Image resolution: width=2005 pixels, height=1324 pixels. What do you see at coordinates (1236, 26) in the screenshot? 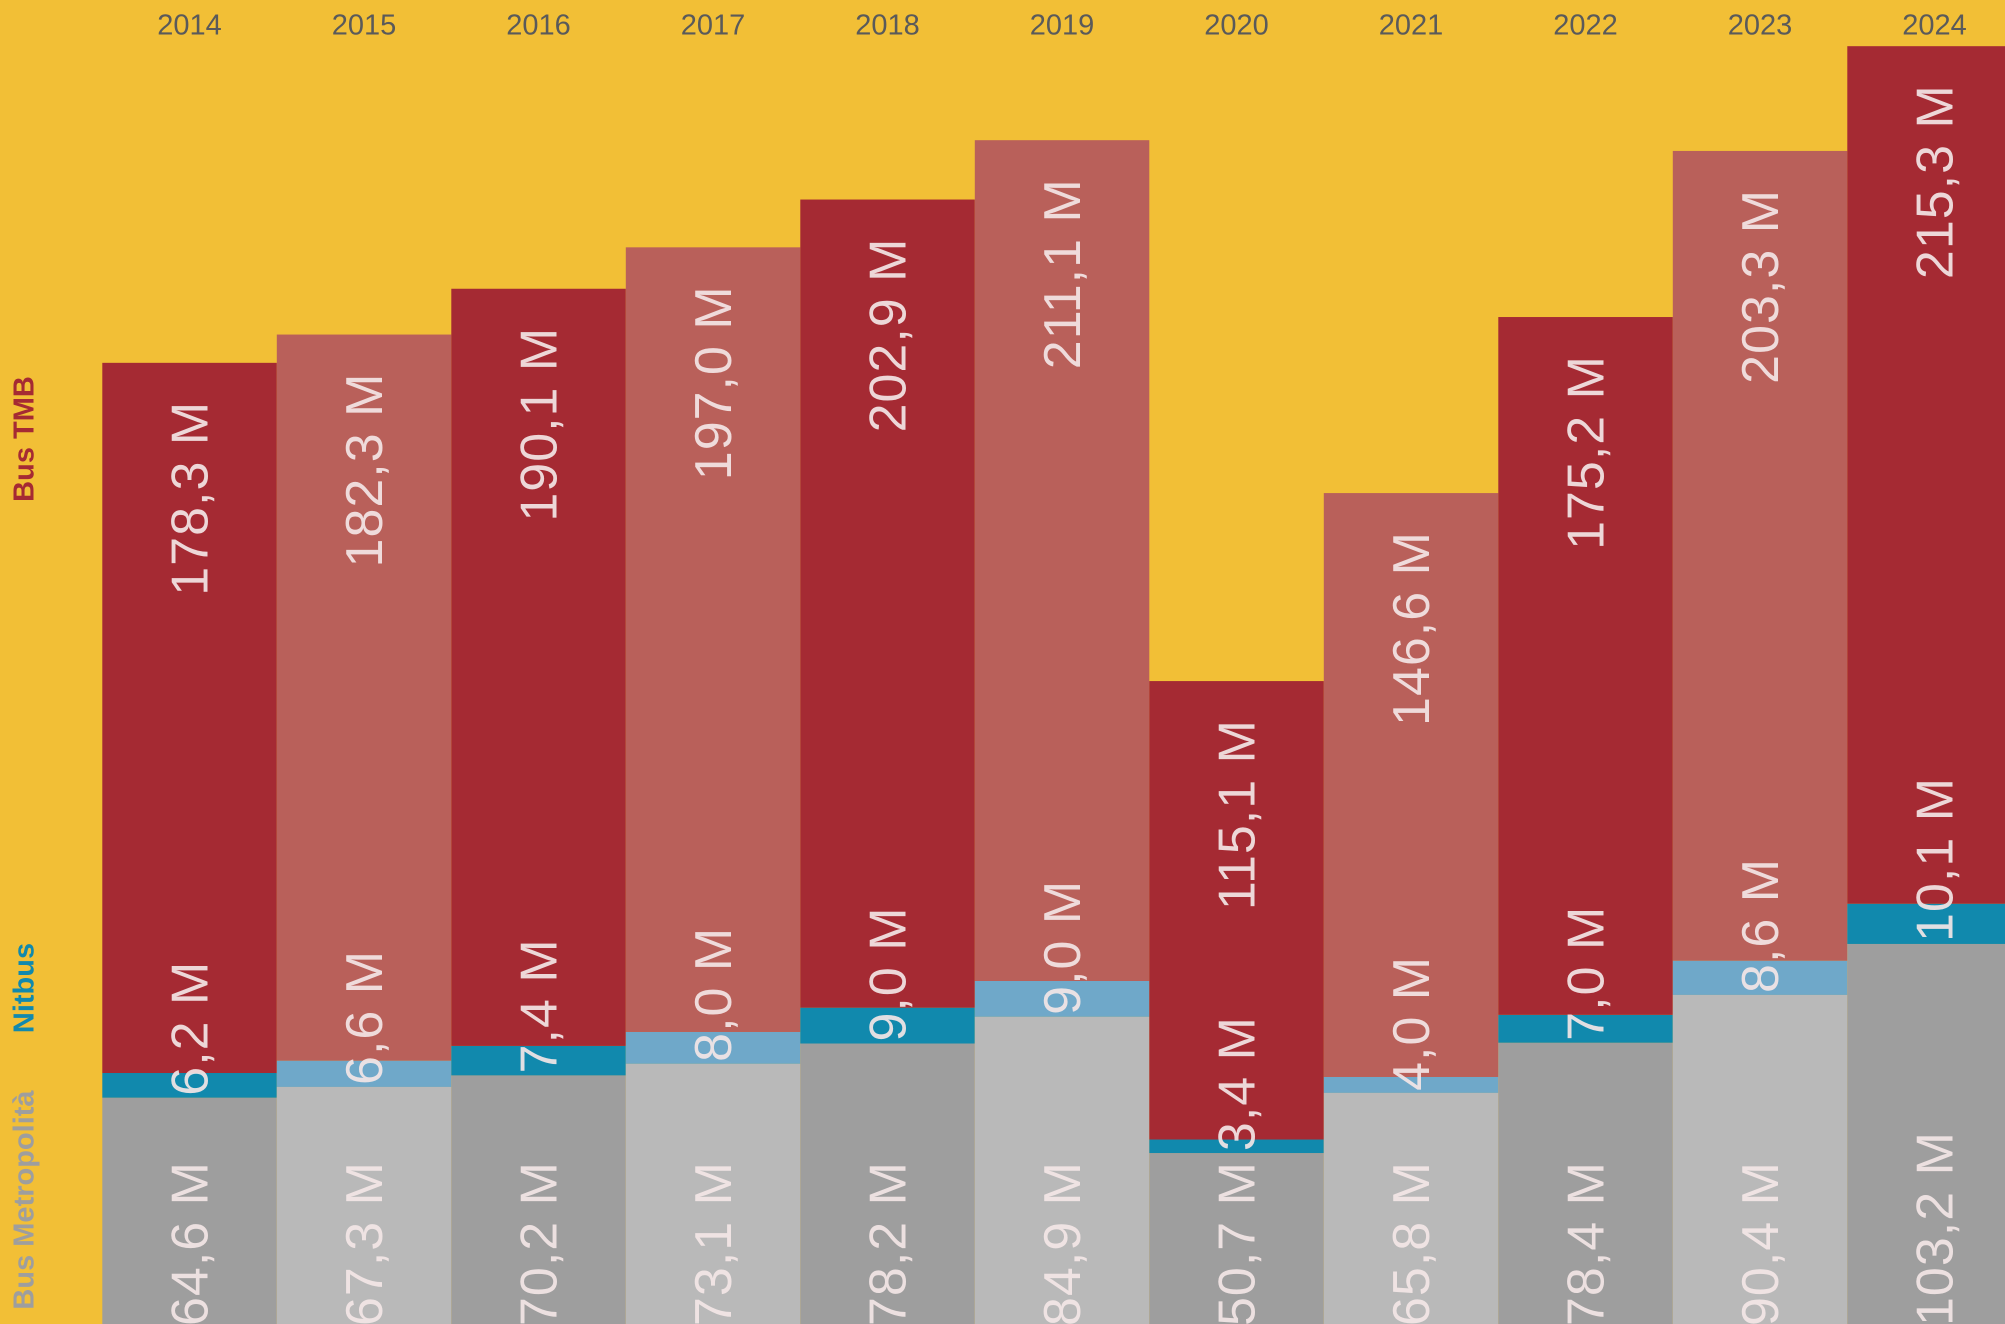
I see `x-tick-label: 2020` at bounding box center [1236, 26].